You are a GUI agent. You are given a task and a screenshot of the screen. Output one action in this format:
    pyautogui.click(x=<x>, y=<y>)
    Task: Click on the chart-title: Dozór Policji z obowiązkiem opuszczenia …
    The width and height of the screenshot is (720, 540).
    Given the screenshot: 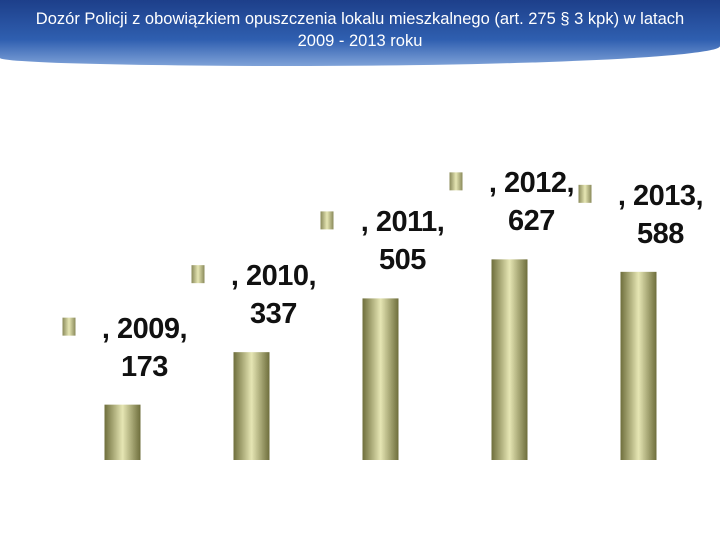 What is the action you would take?
    pyautogui.click(x=360, y=30)
    